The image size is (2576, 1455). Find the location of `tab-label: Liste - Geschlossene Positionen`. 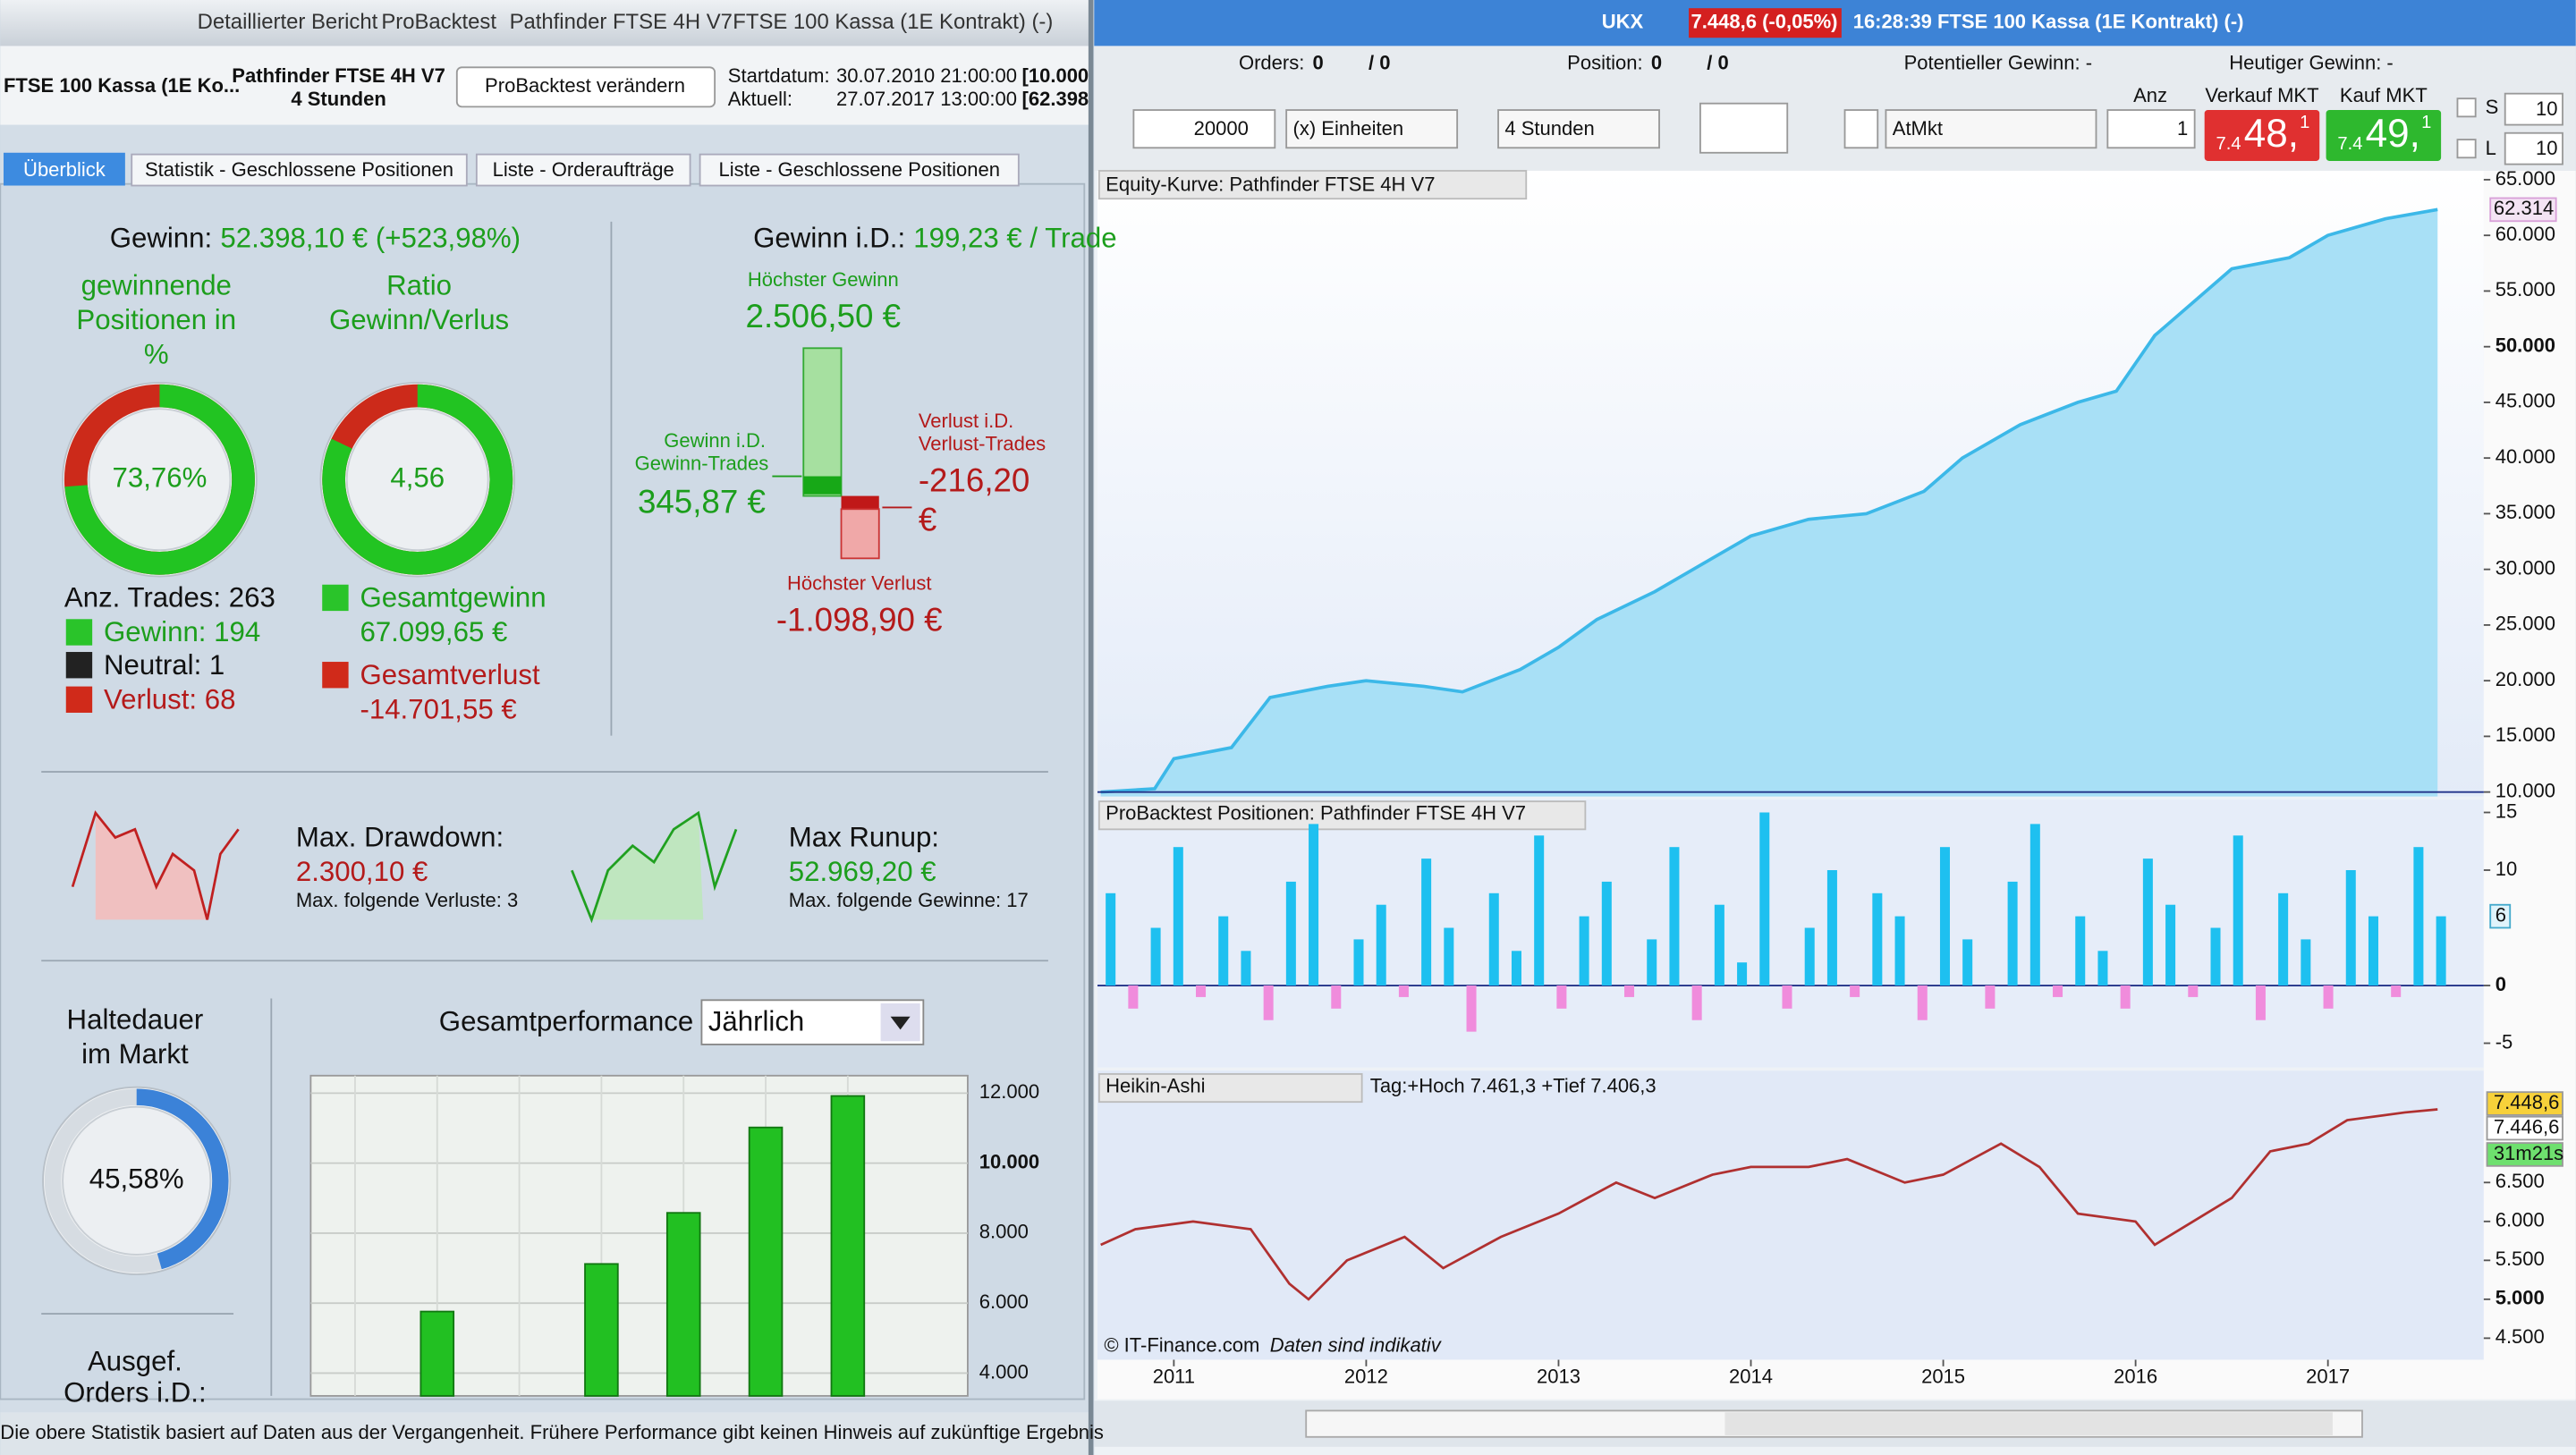

tab-label: Liste - Geschlossene Positionen is located at coordinates (859, 169).